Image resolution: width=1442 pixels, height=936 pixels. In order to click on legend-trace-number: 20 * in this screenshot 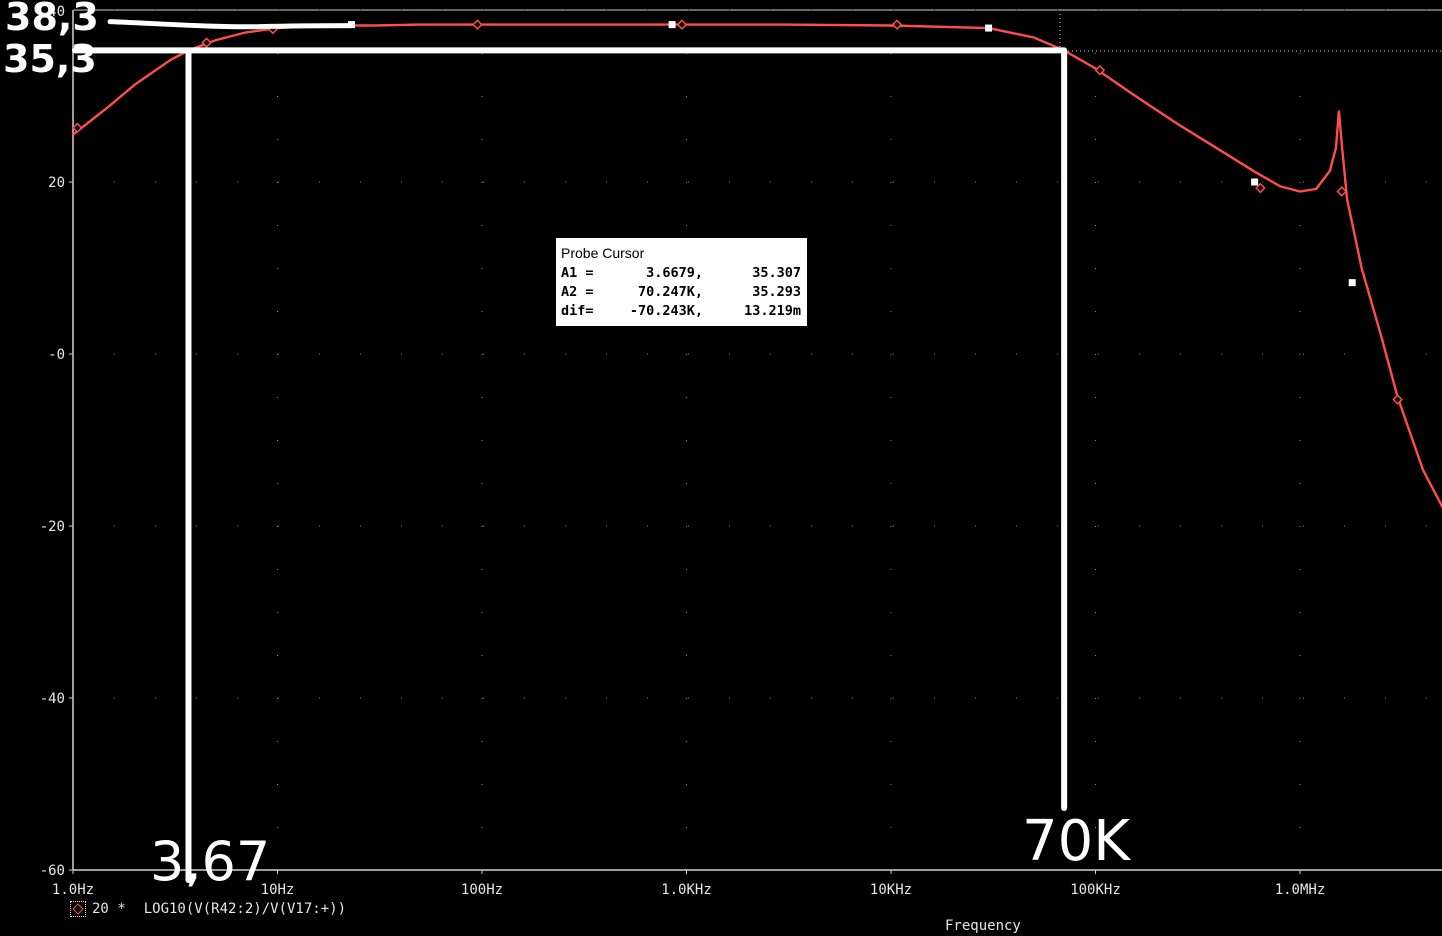, I will do `click(109, 909)`.